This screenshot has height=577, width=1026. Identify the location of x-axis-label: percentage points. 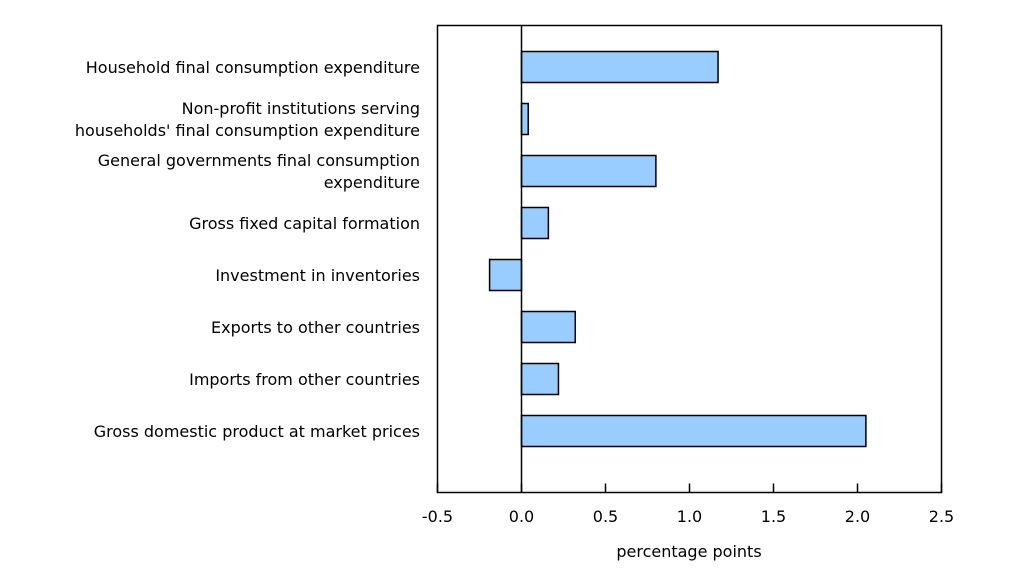
(688, 551).